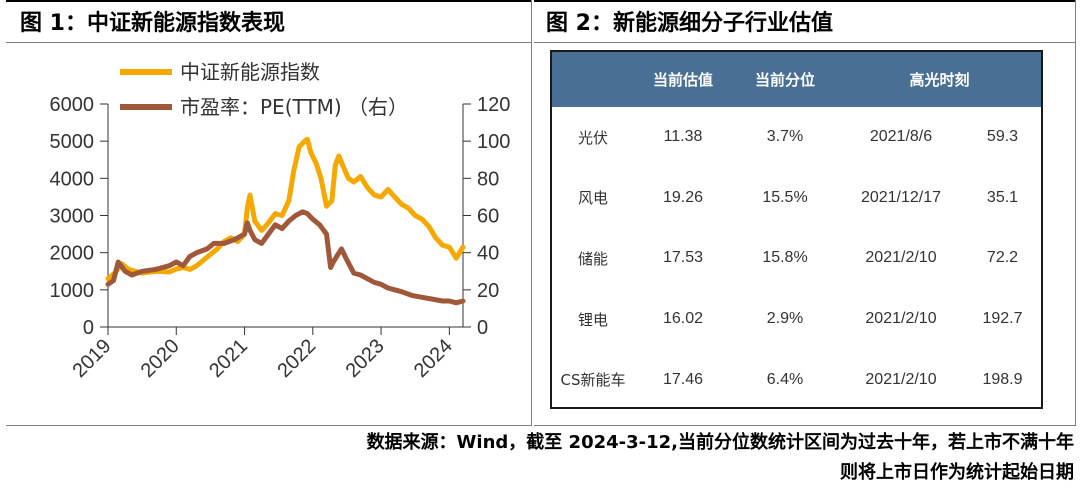  I want to click on table-cell: 2021/8/6, so click(901, 137).